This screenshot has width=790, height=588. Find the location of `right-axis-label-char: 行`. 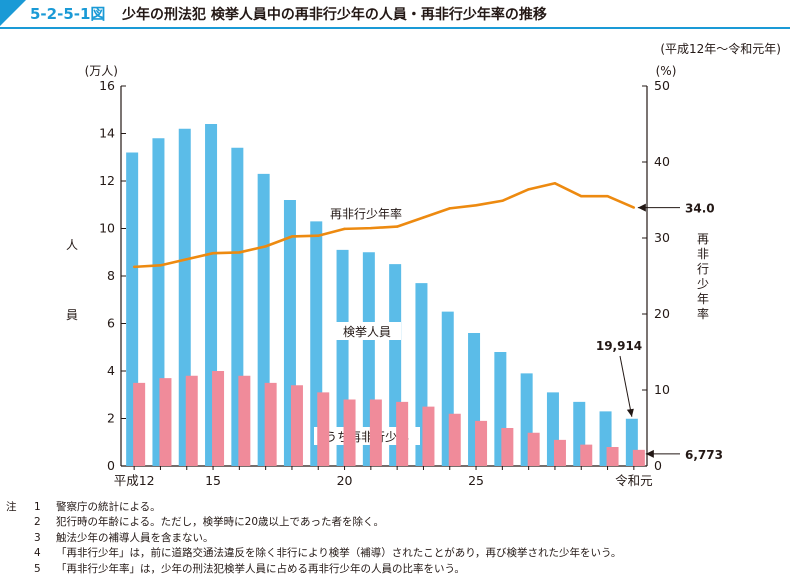

right-axis-label-char: 行 is located at coordinates (703, 269).